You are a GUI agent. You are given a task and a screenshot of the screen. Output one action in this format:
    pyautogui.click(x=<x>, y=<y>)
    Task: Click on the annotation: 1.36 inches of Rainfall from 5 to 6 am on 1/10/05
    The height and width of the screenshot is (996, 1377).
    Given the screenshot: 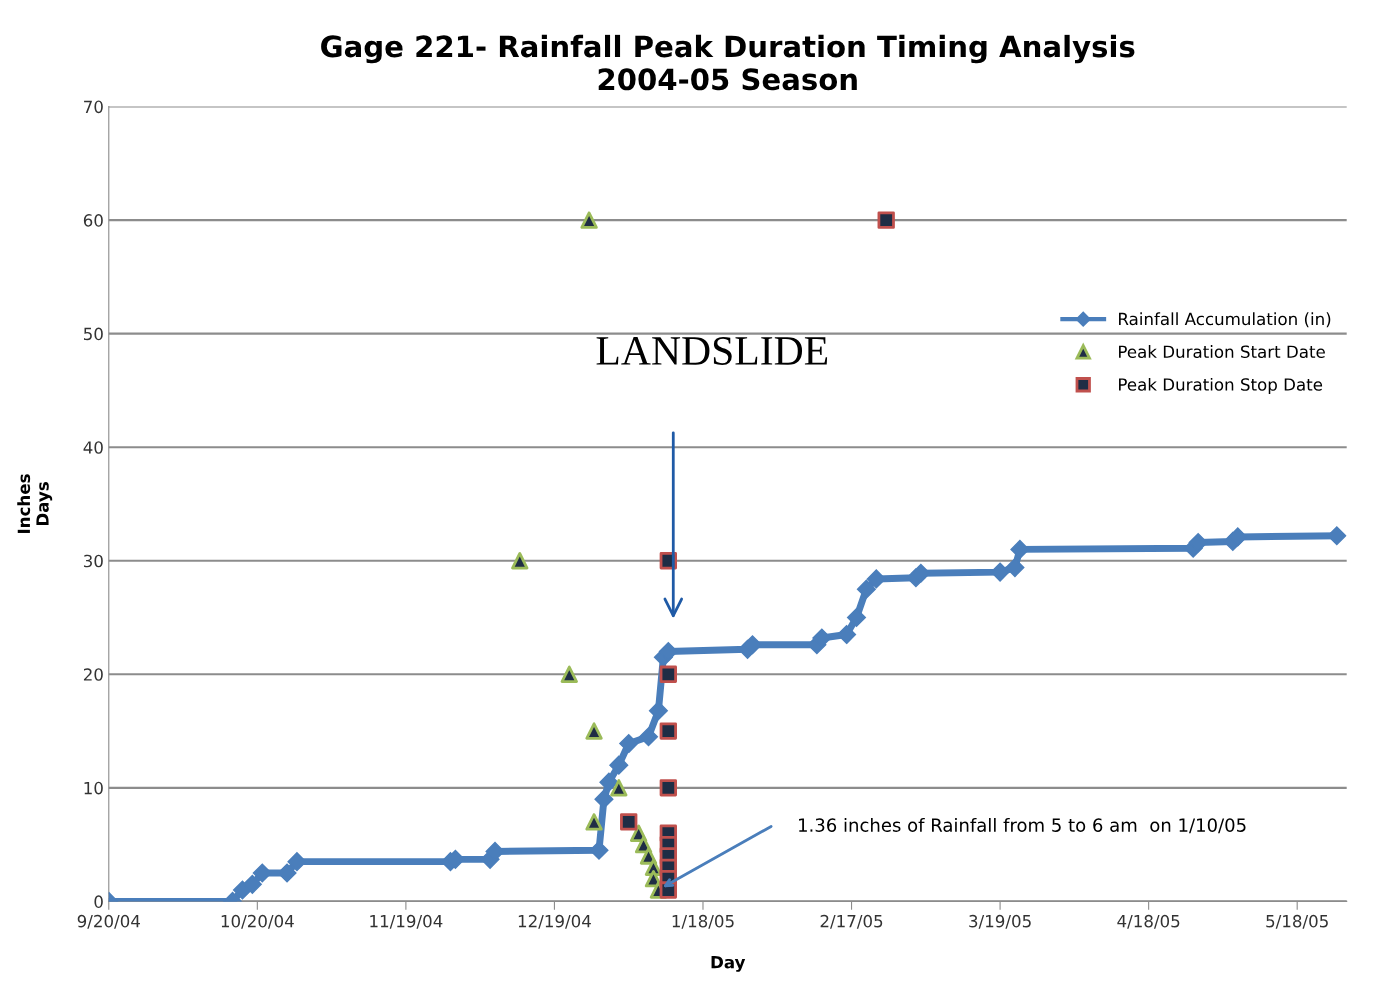 What is the action you would take?
    pyautogui.click(x=1022, y=825)
    